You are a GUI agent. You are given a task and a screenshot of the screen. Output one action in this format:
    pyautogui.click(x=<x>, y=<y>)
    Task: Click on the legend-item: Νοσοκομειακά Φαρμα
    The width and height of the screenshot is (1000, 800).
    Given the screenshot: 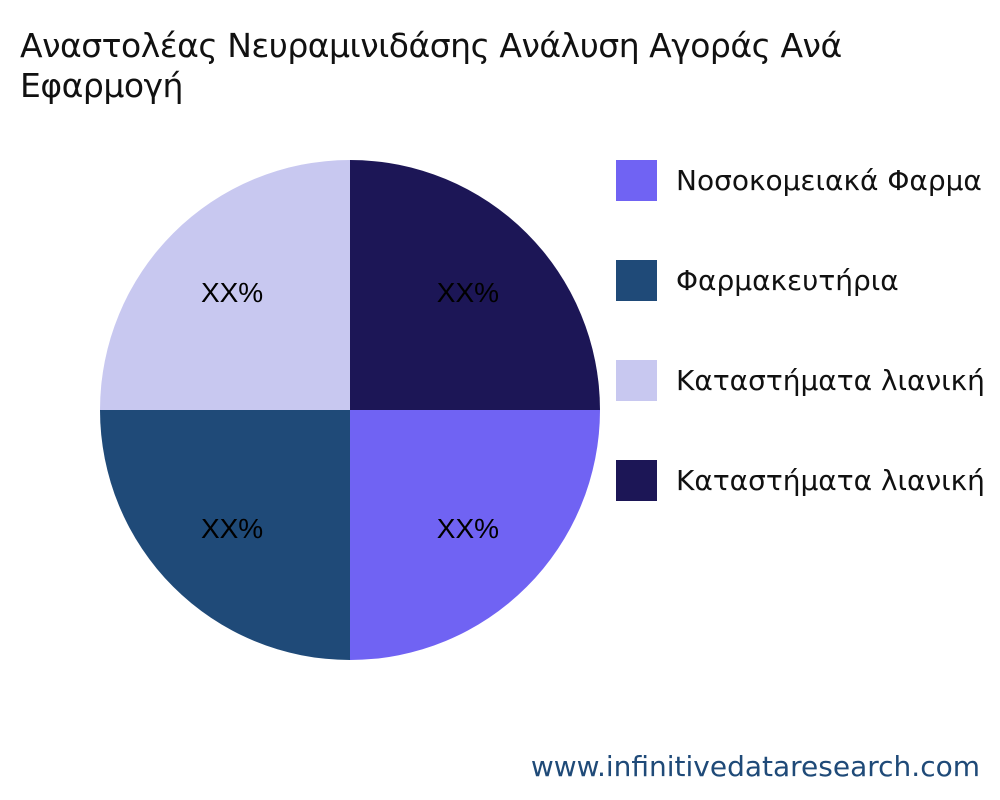 What is the action you would take?
    pyautogui.click(x=799, y=180)
    